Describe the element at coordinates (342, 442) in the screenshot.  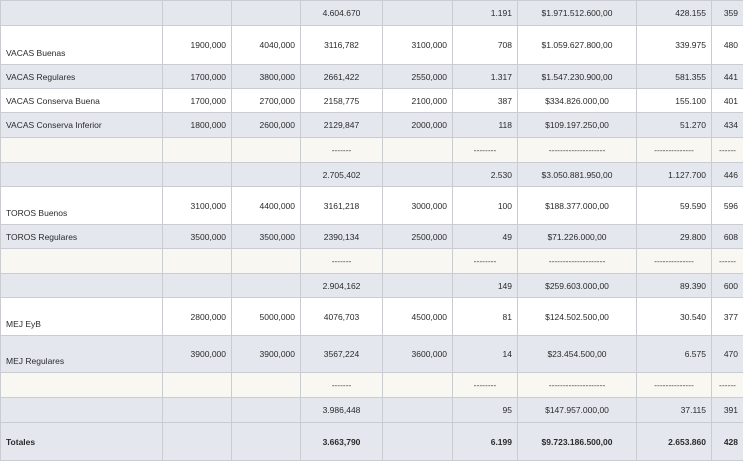
I see `table-cell: 3.663,790` at that location.